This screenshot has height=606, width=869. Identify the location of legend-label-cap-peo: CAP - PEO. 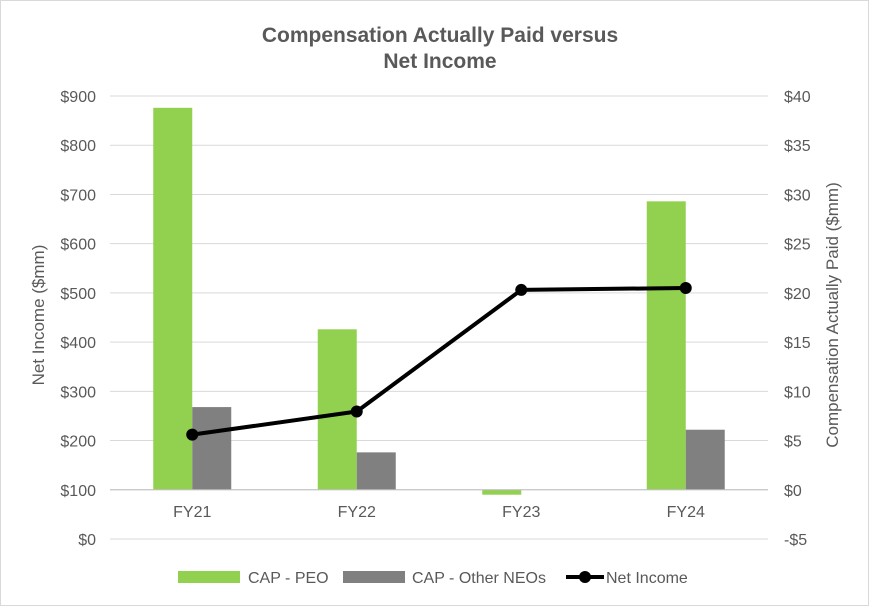
(288, 578).